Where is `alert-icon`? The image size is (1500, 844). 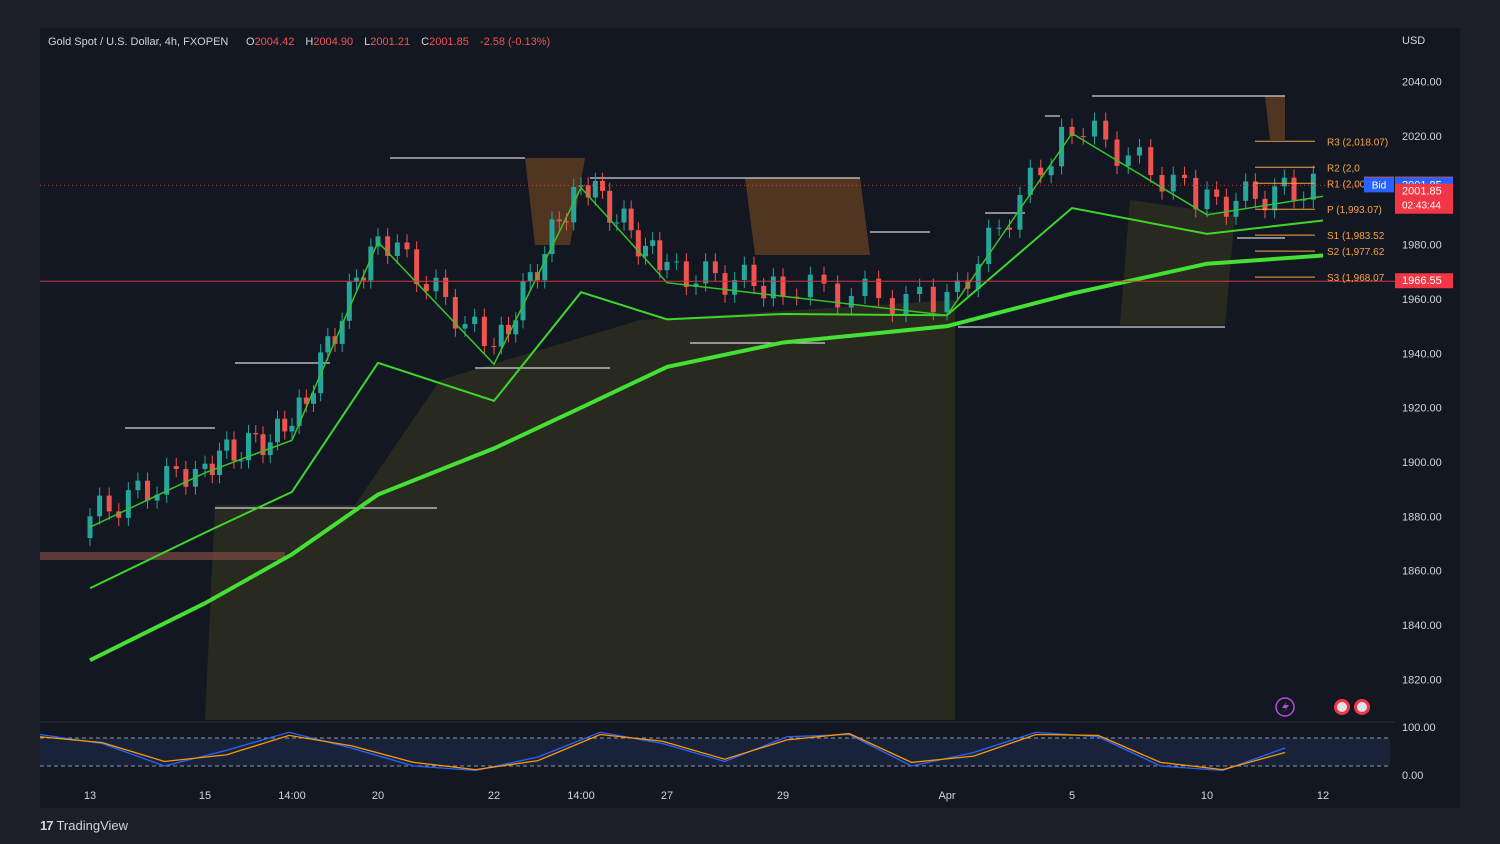
alert-icon is located at coordinates (1285, 707).